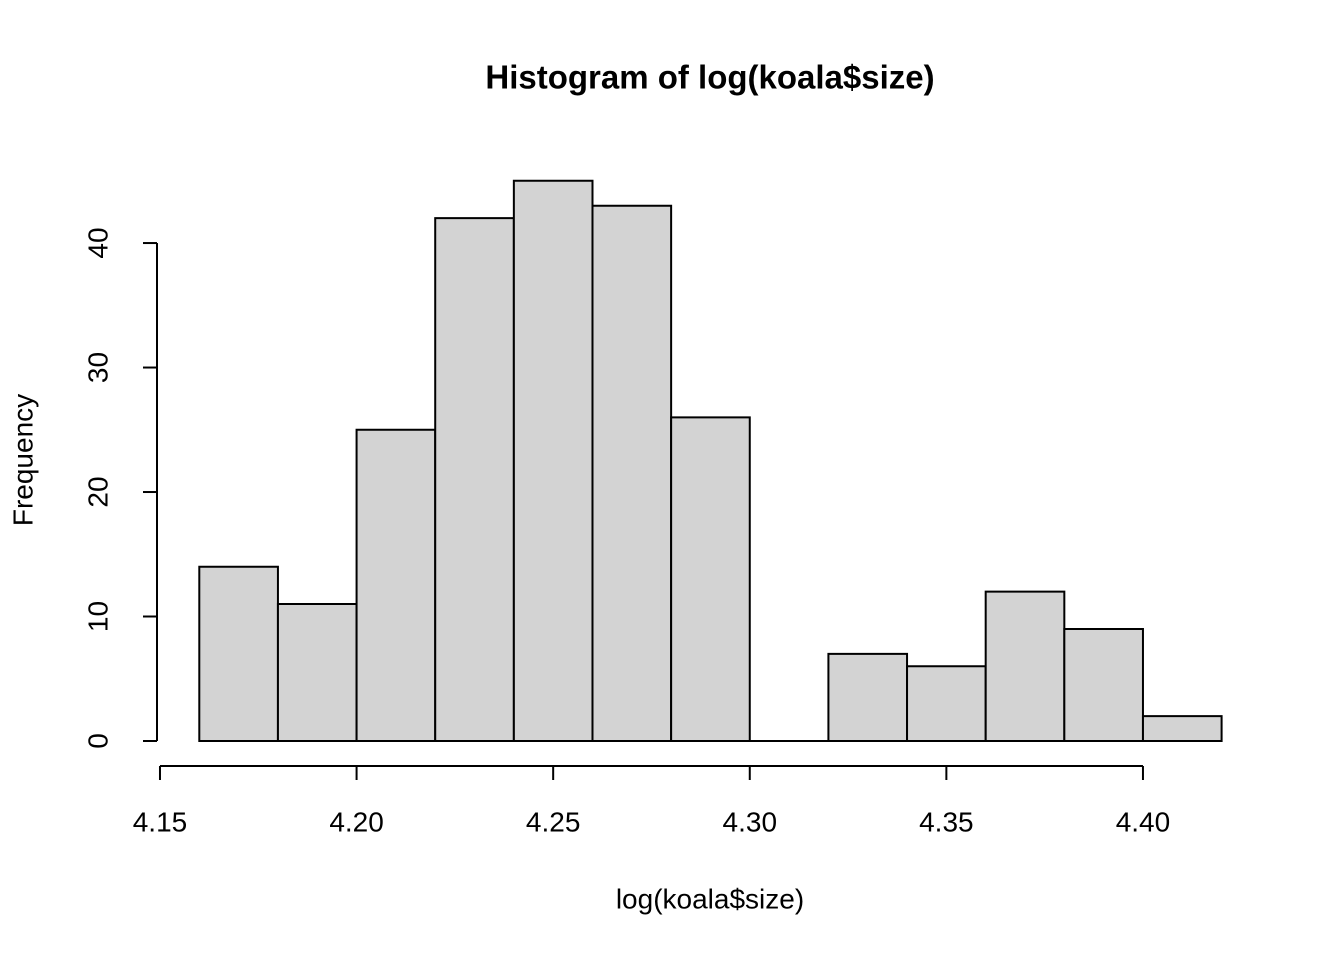 The height and width of the screenshot is (960, 1344). Describe the element at coordinates (553, 821) in the screenshot. I see `x-tick-label: 4.25` at that location.